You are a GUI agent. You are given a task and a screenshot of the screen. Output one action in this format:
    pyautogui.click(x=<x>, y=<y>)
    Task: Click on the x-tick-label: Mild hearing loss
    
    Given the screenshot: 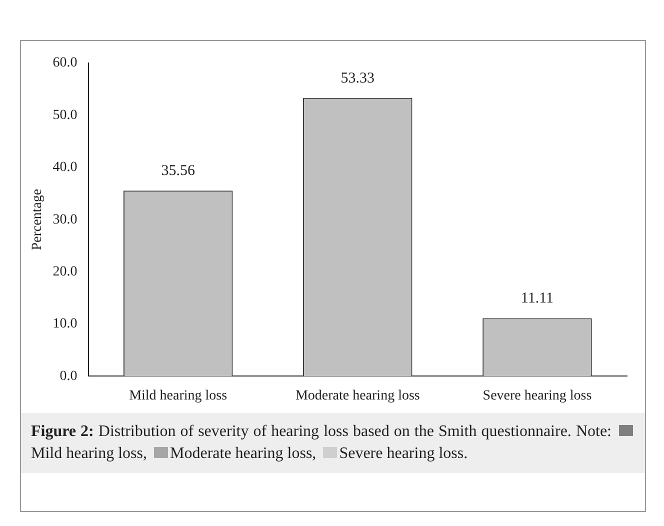 What is the action you would take?
    pyautogui.click(x=178, y=396)
    